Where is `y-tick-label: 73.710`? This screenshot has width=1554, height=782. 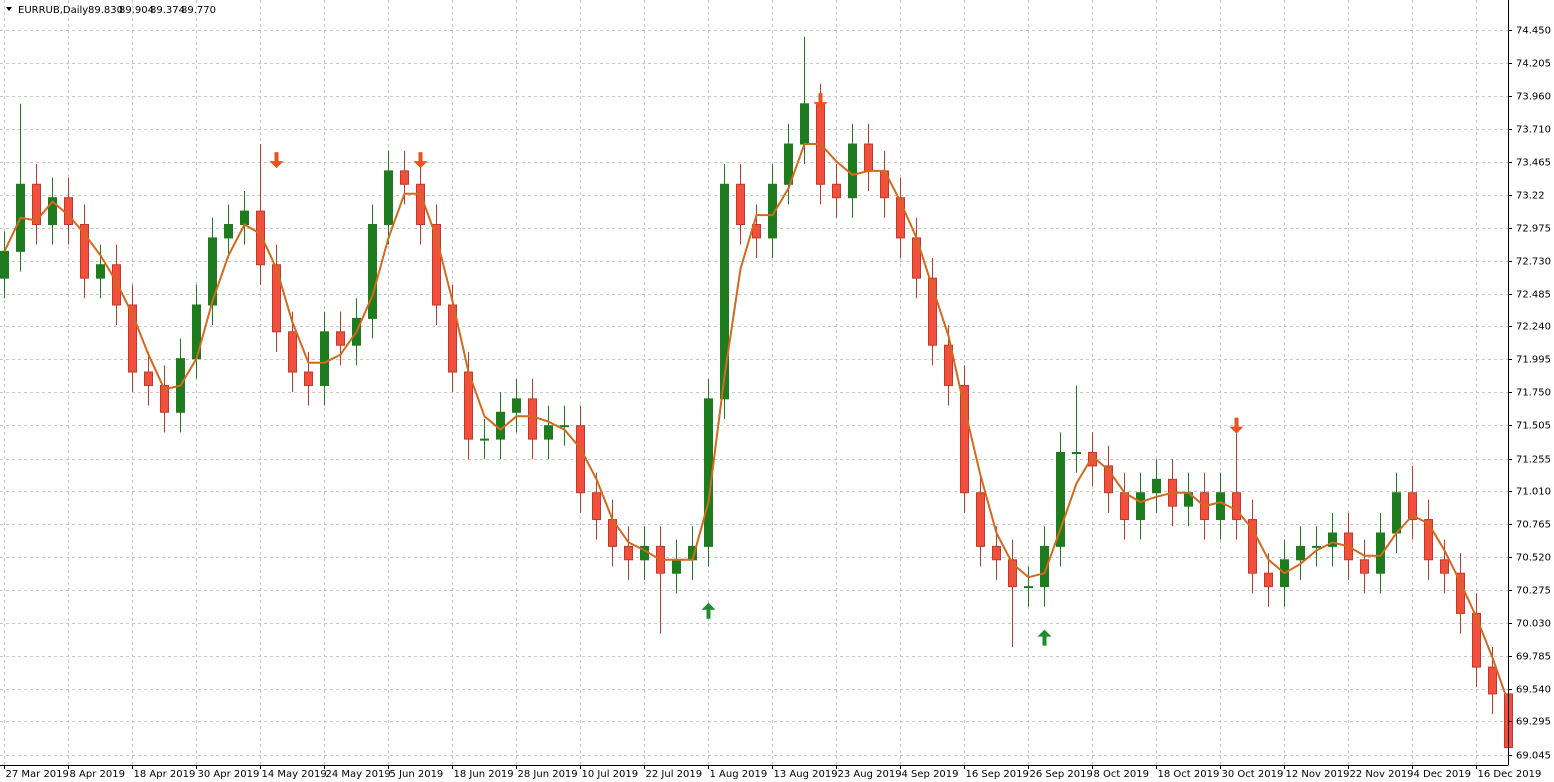
y-tick-label: 73.710 is located at coordinates (1533, 130).